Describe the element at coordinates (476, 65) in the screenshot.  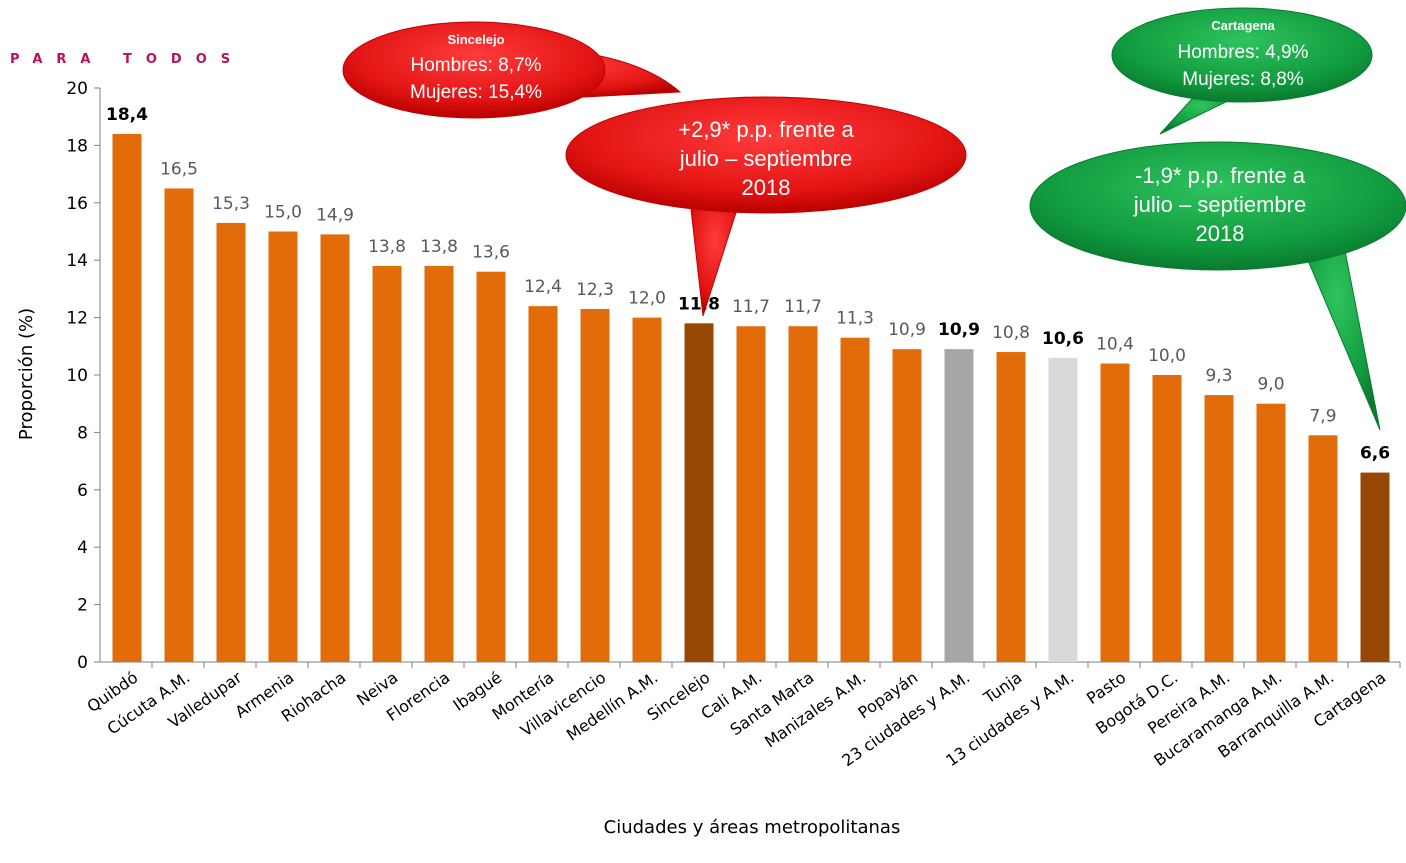
I see `sincelejo-callout-men: Hombres: 8,7%` at that location.